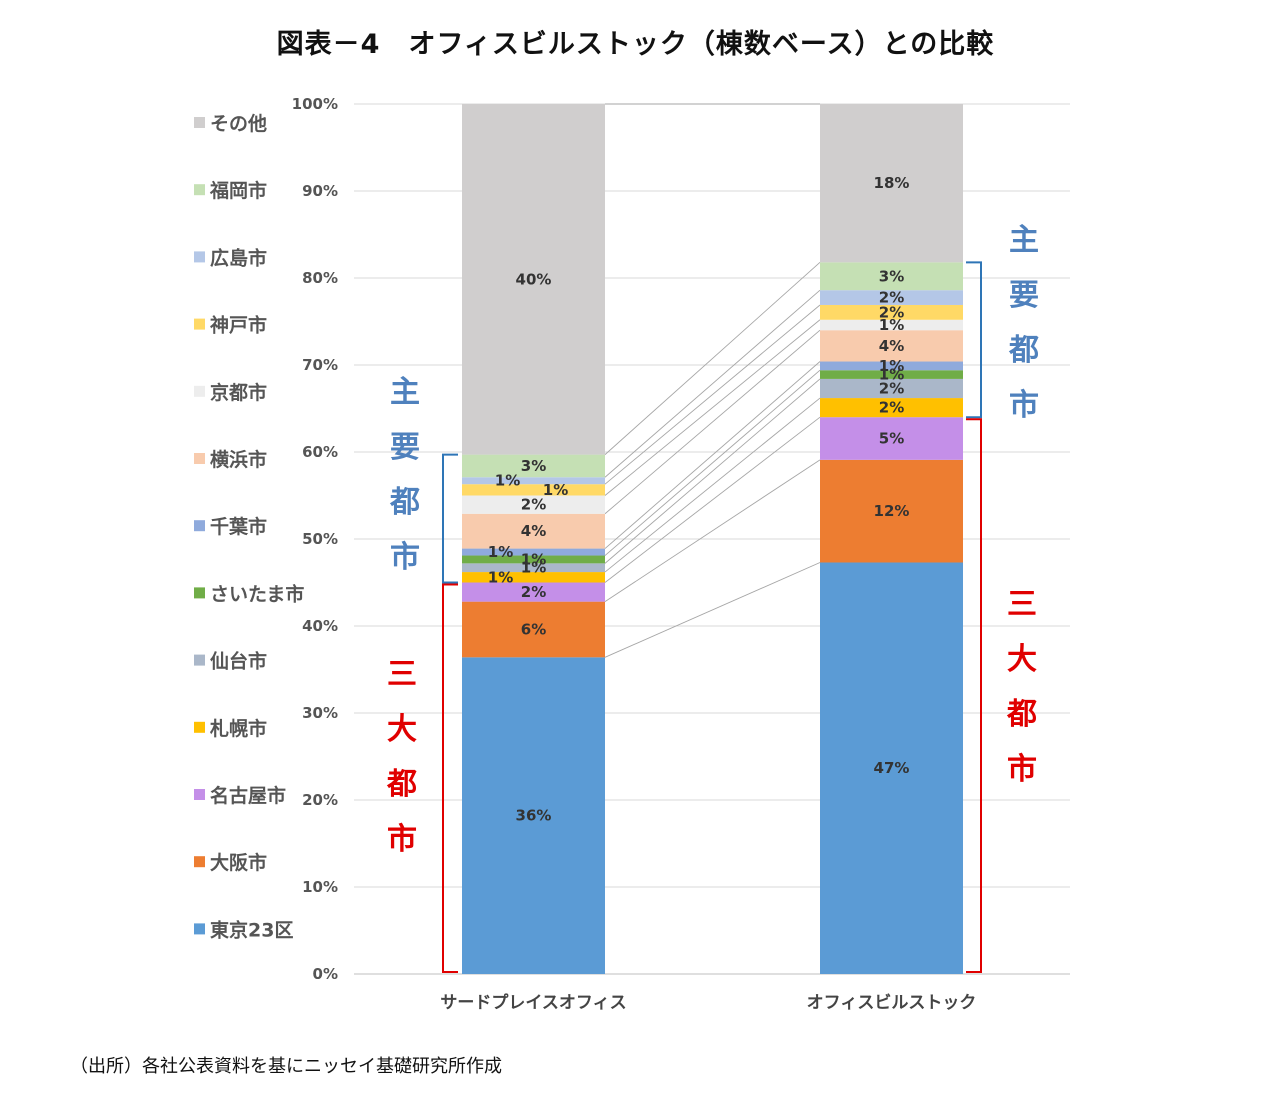  I want to click on y-tick-label: 0%, so click(325, 974).